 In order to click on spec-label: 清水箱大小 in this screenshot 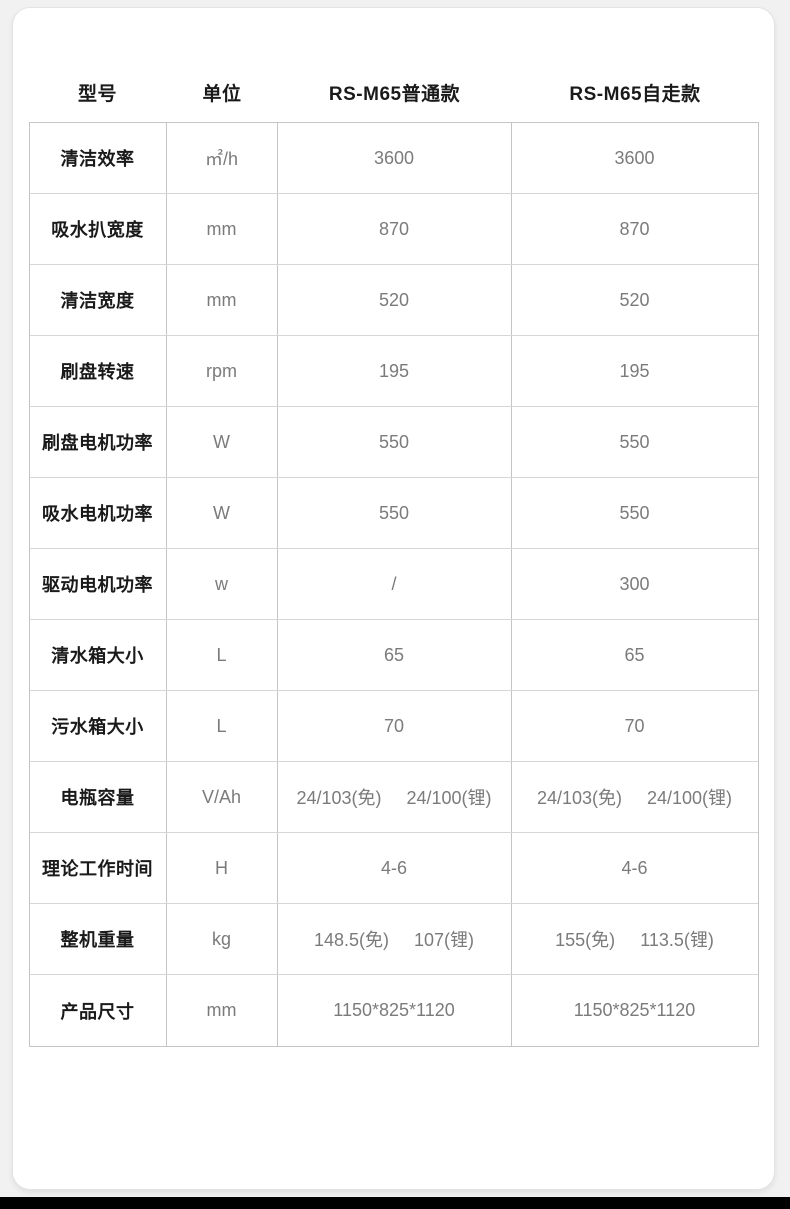, I will do `click(98, 655)`.